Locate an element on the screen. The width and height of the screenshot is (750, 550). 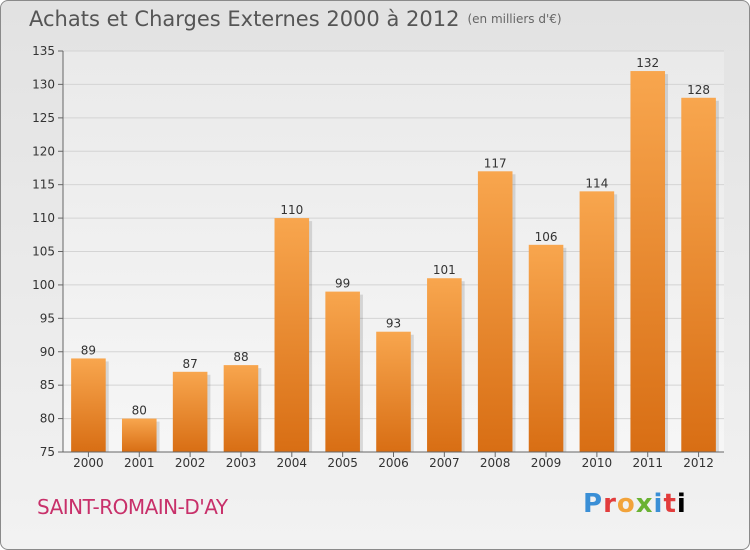
bar-value-label: 110 is located at coordinates (291, 210).